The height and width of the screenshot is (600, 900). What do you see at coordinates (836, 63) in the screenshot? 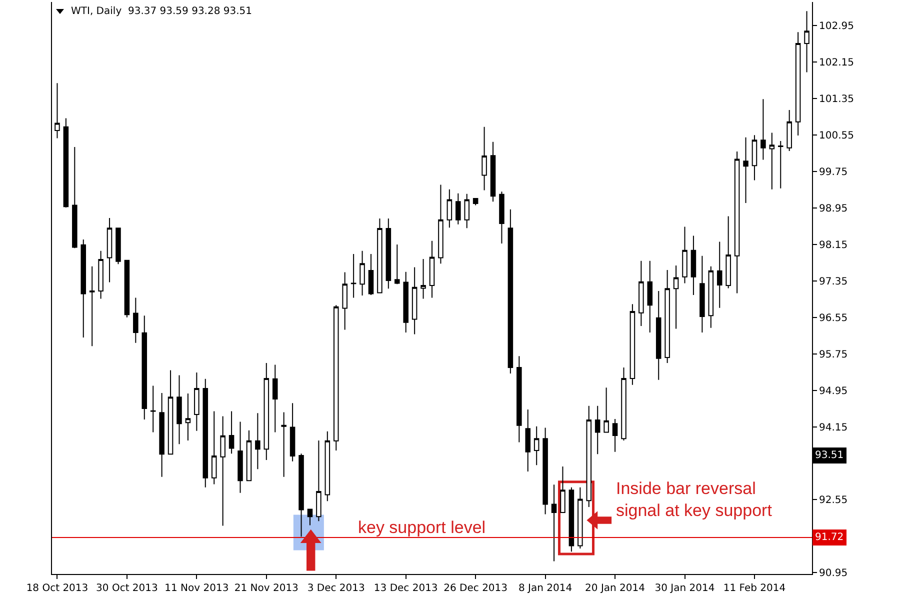
I see `y-tick-label: 102.15` at bounding box center [836, 63].